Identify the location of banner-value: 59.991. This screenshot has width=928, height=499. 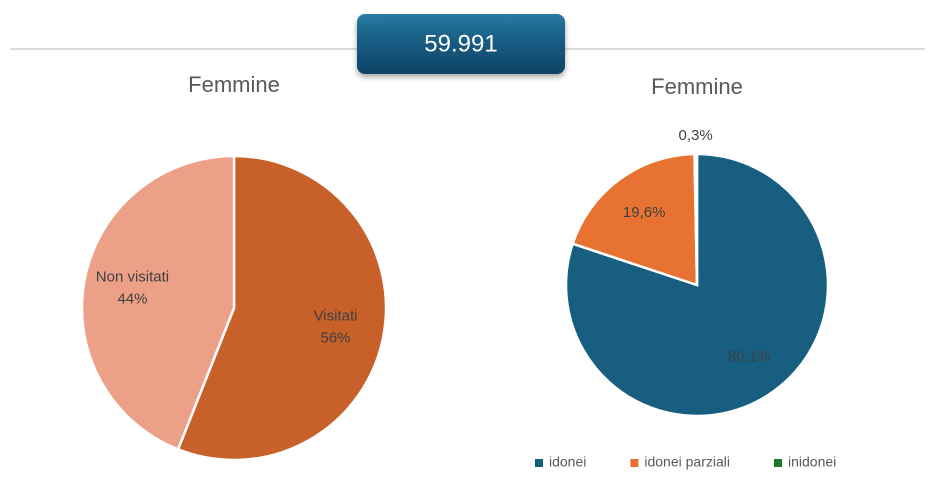
(460, 43).